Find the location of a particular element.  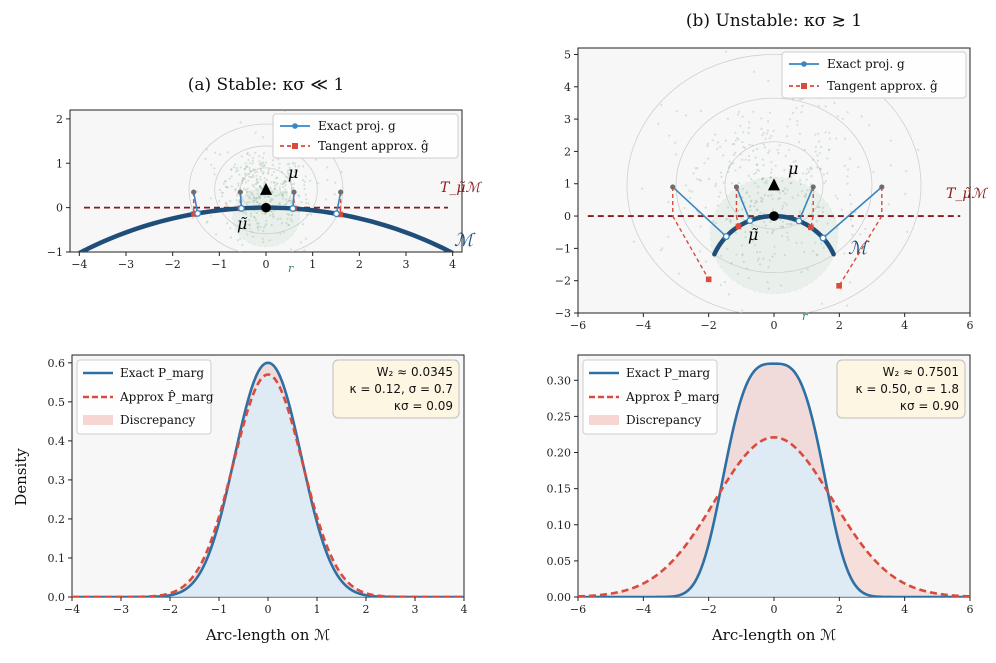

panel-b-density-xtick-label: −4 is located at coordinates (643, 609).